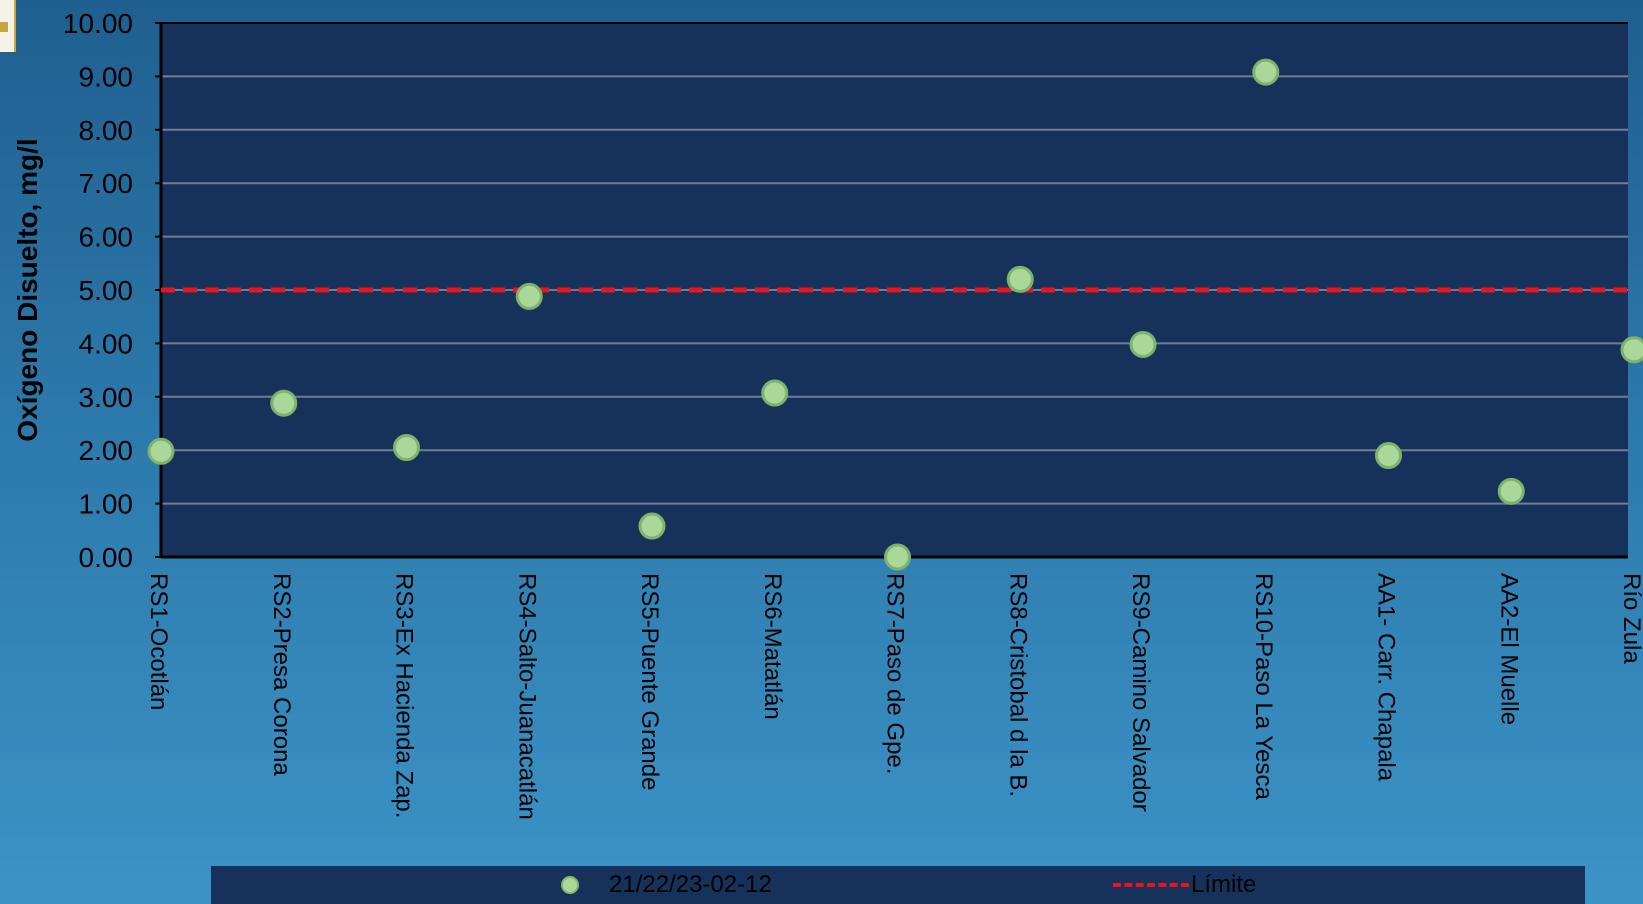 This screenshot has width=1643, height=904. Describe the element at coordinates (106, 343) in the screenshot. I see `y-tick-label: 4.00` at that location.